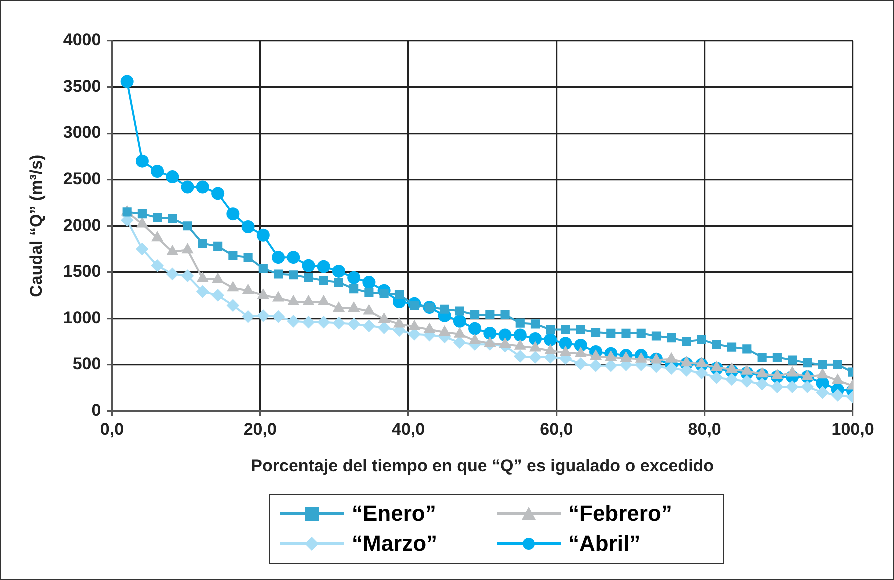  What do you see at coordinates (36, 226) in the screenshot?
I see `y-axis-title: Caudal “Q” (m³/s)` at bounding box center [36, 226].